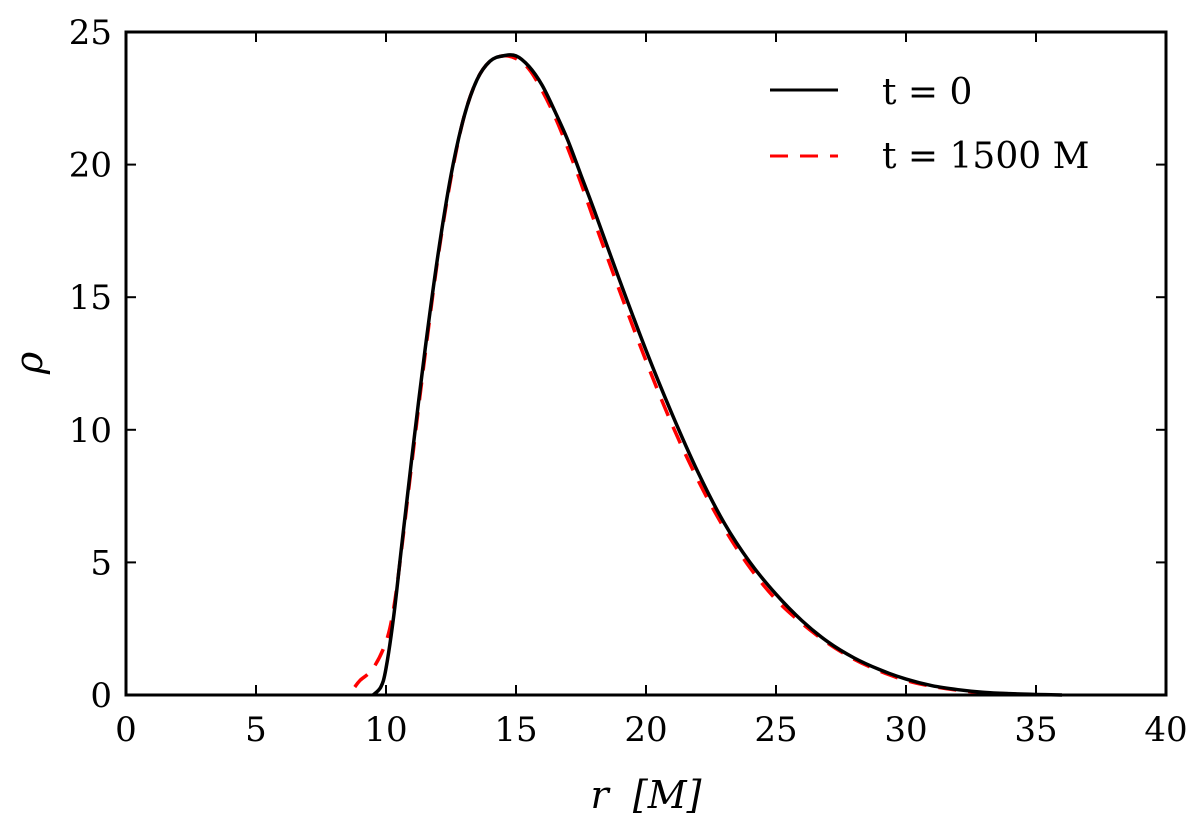 The height and width of the screenshot is (826, 1200). I want to click on x-tick-label-7: 35, so click(1035, 730).